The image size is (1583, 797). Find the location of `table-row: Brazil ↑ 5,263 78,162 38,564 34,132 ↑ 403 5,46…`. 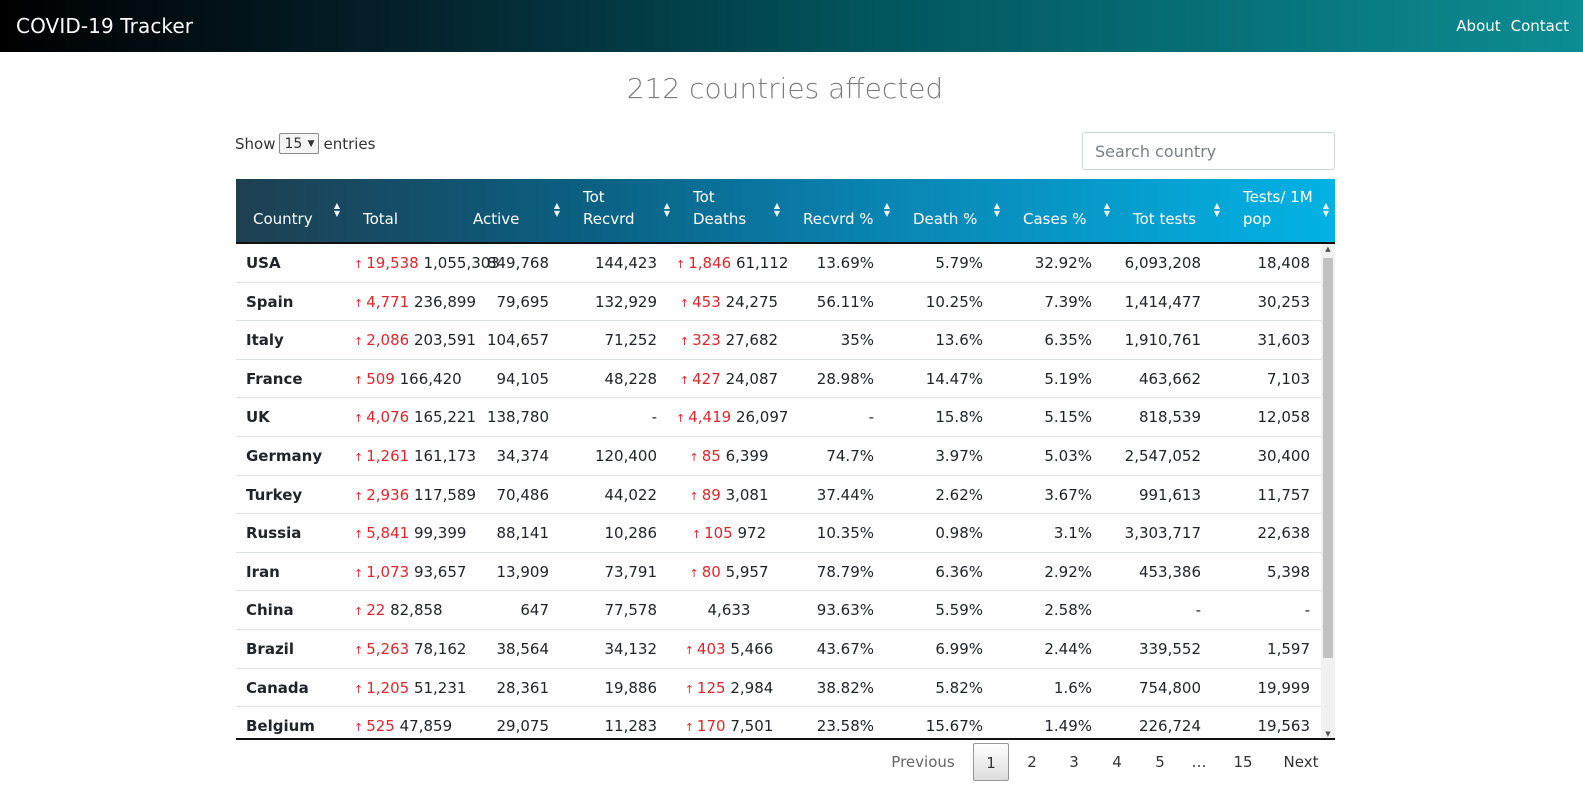

table-row: Brazil ↑ 5,263 78,162 38,564 34,132 ↑ 403 5,46… is located at coordinates (778, 649).